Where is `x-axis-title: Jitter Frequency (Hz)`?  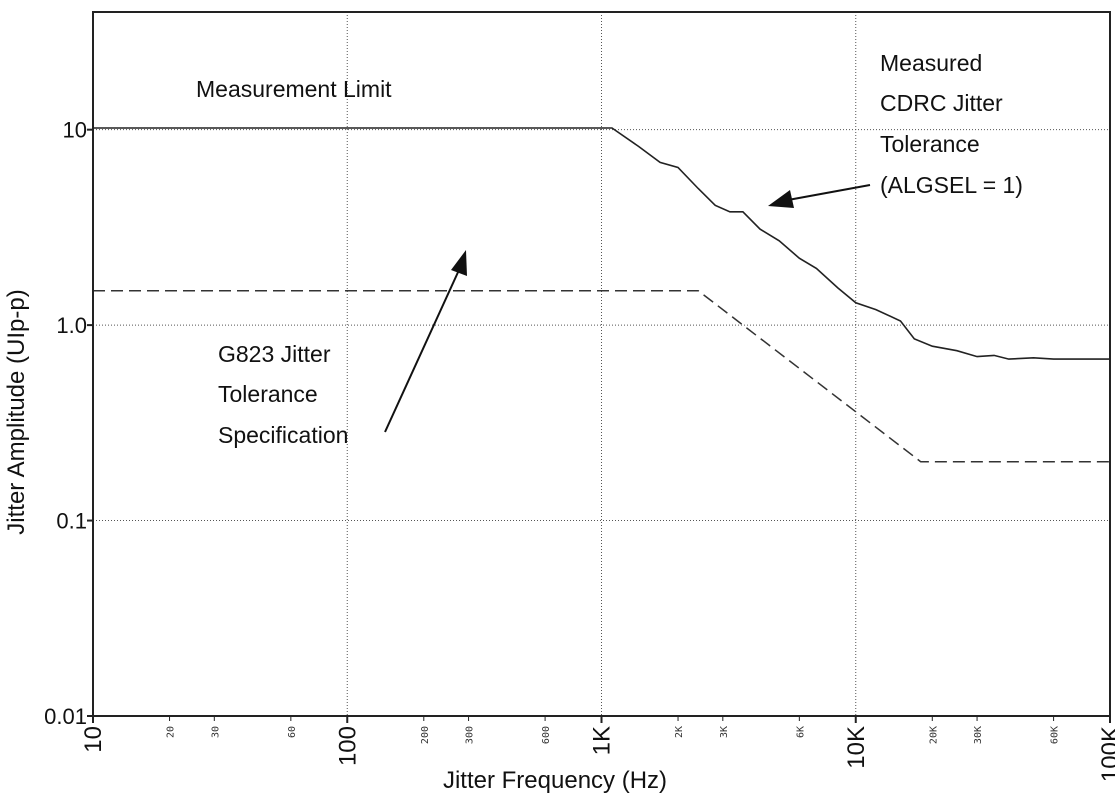
x-axis-title: Jitter Frequency (Hz) is located at coordinates (555, 780).